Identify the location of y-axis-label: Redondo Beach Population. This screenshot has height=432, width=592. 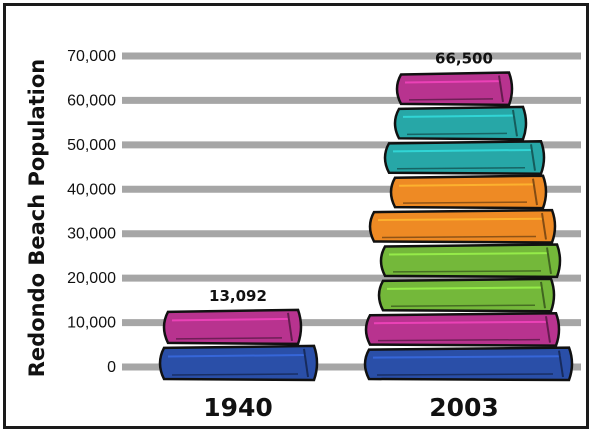
(37, 218).